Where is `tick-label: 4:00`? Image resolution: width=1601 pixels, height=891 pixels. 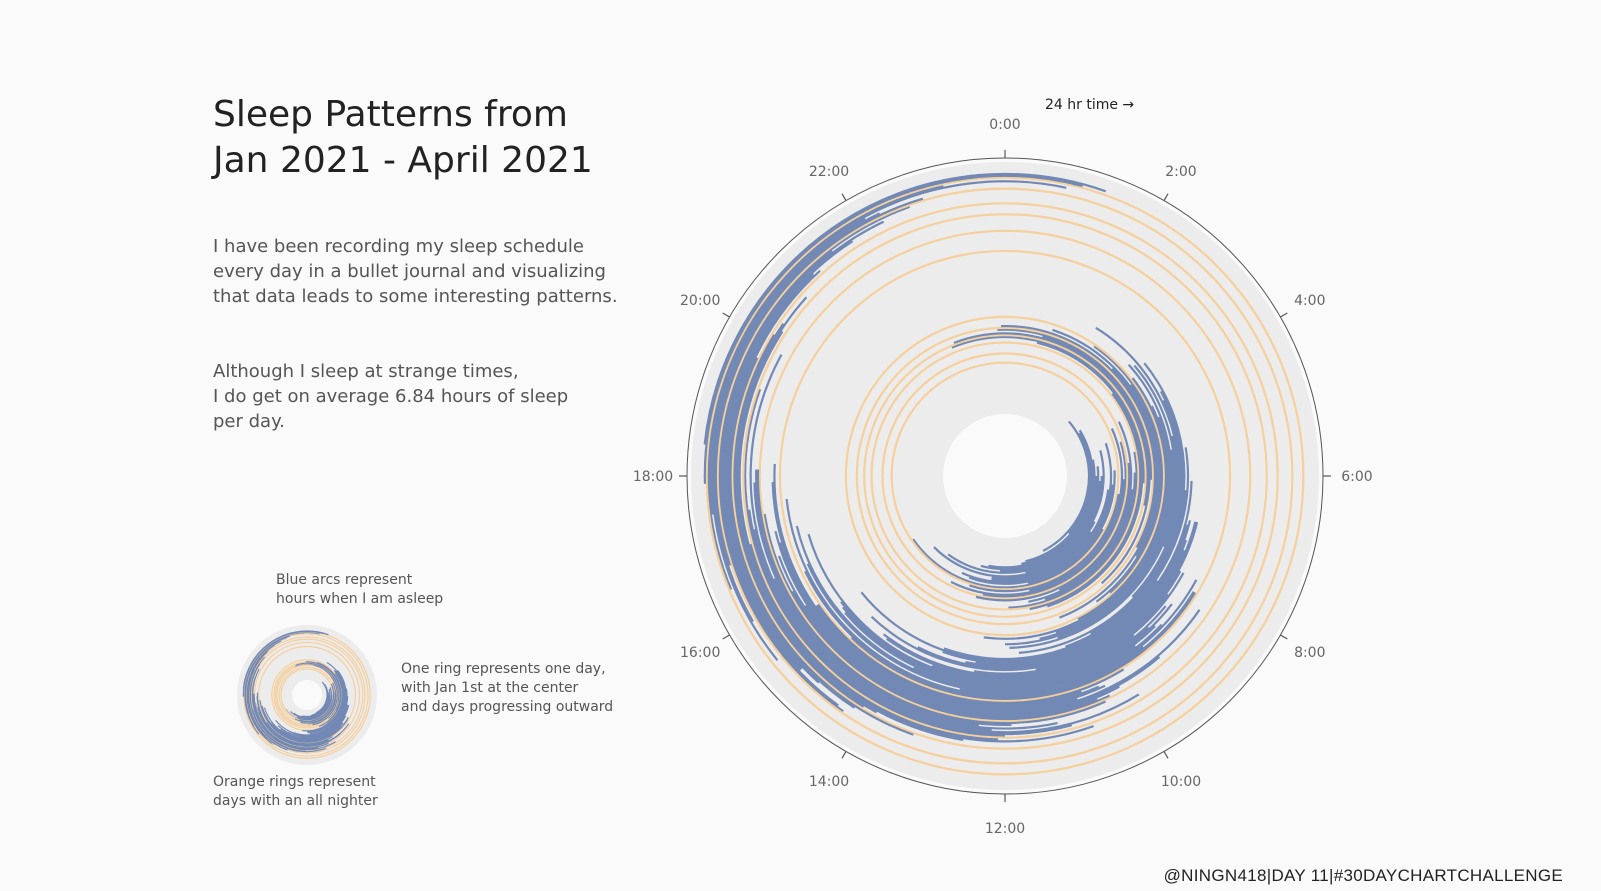 tick-label: 4:00 is located at coordinates (1309, 301).